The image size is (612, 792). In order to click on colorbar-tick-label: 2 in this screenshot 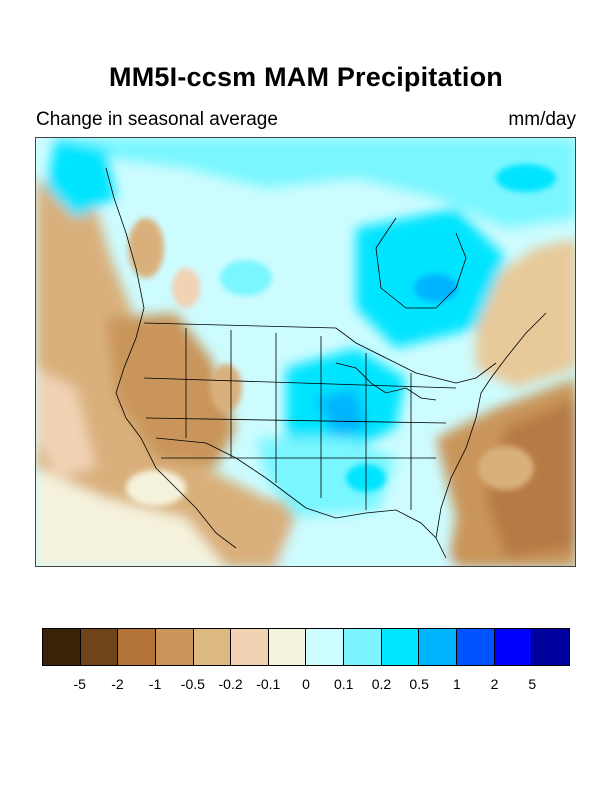, I will do `click(494, 684)`.